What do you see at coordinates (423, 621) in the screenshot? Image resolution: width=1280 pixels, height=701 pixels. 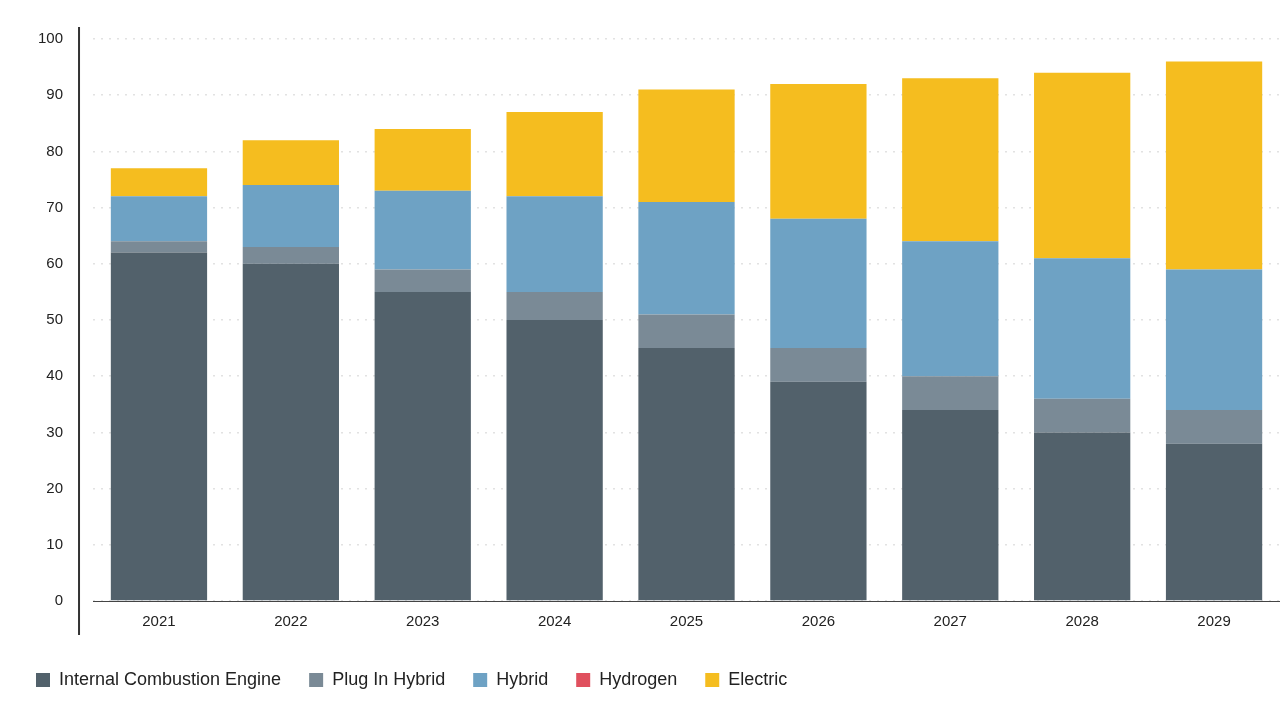 I see `x-tick-label: 2023` at bounding box center [423, 621].